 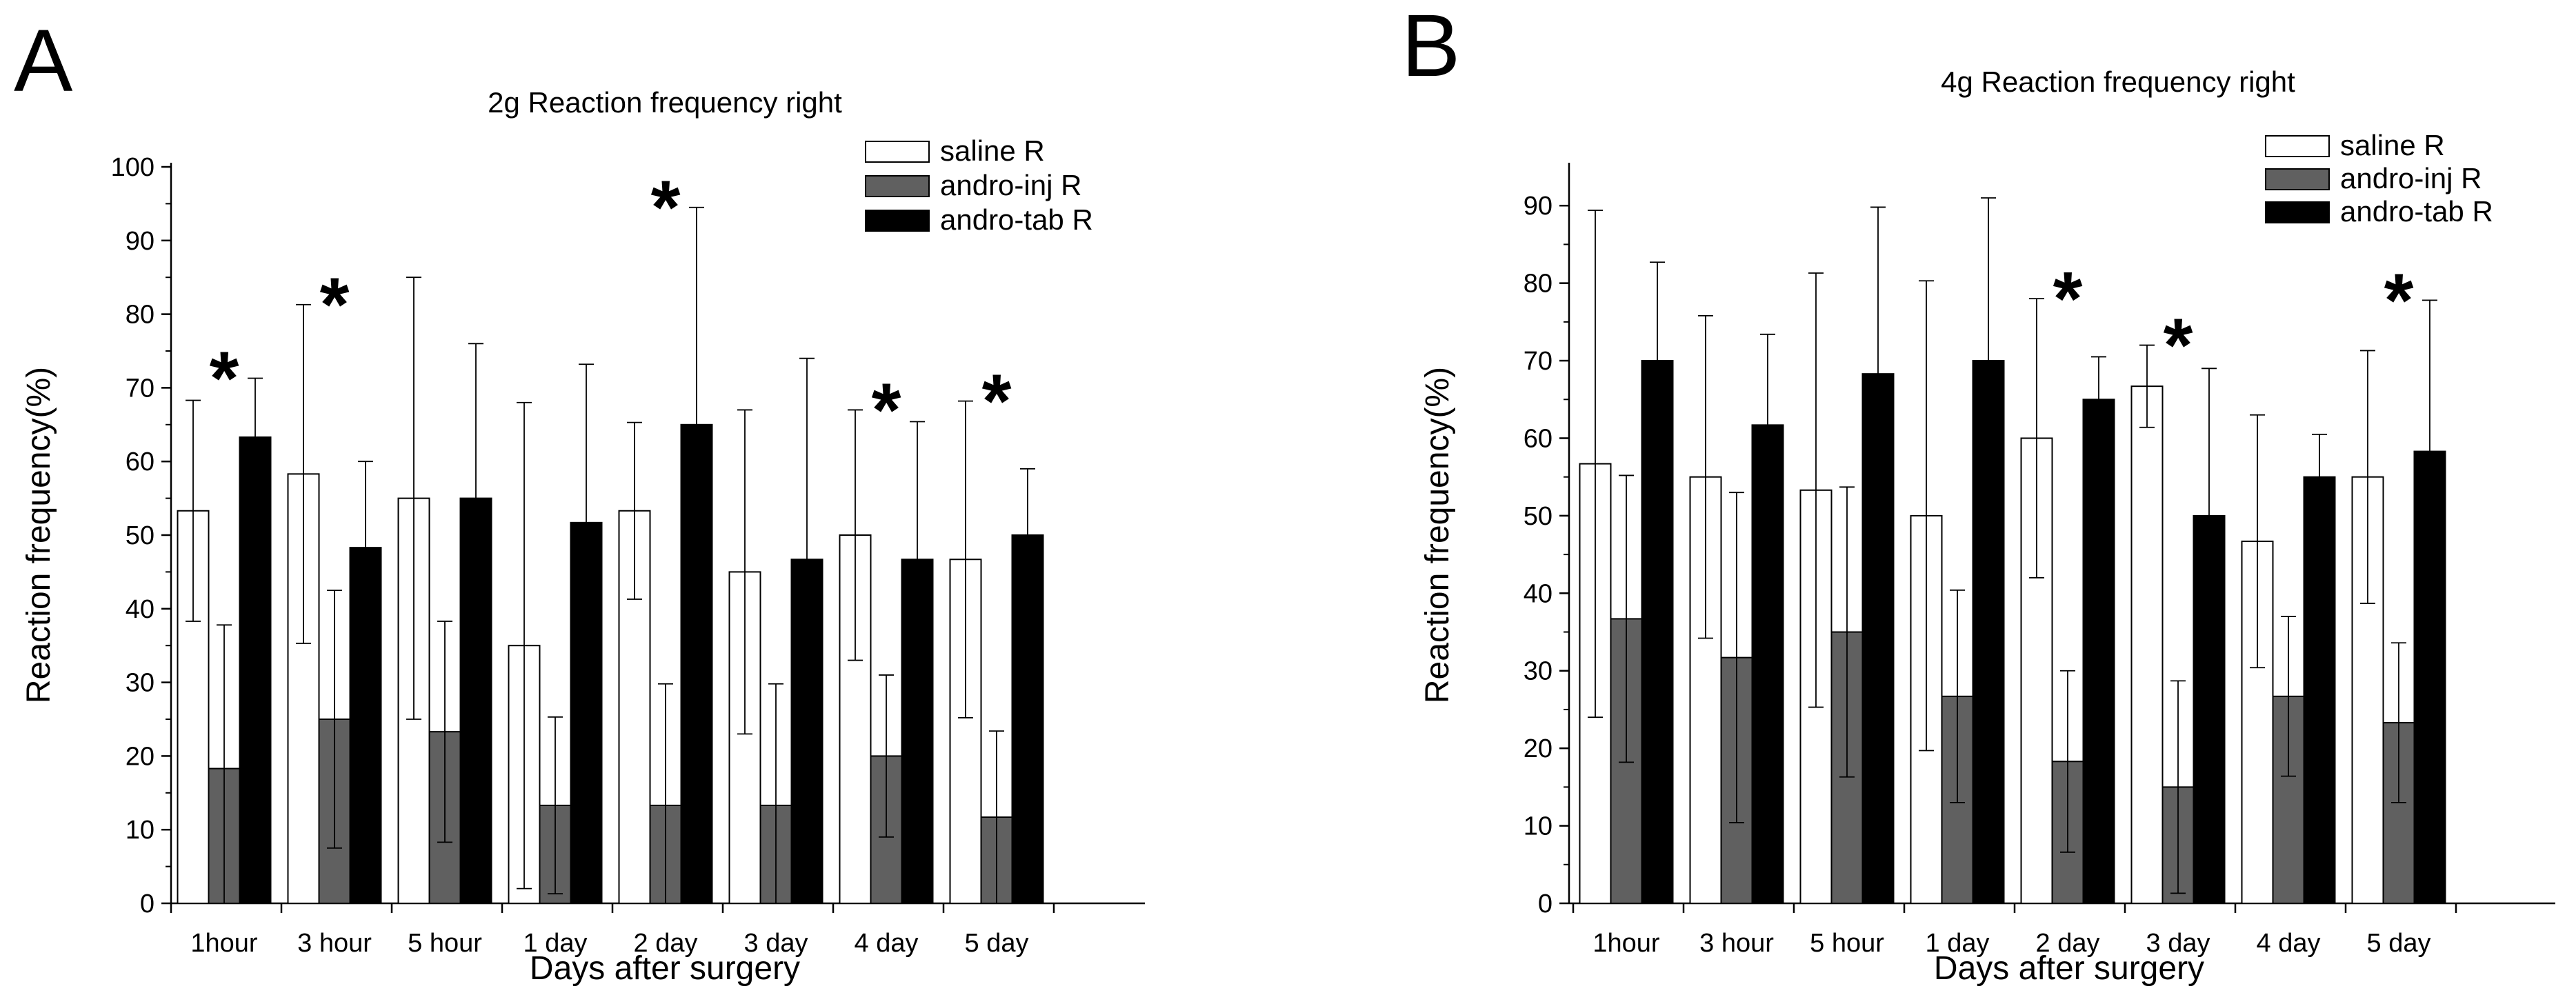 I want to click on chart-title: 4g Reaction frequency right, so click(x=2118, y=82).